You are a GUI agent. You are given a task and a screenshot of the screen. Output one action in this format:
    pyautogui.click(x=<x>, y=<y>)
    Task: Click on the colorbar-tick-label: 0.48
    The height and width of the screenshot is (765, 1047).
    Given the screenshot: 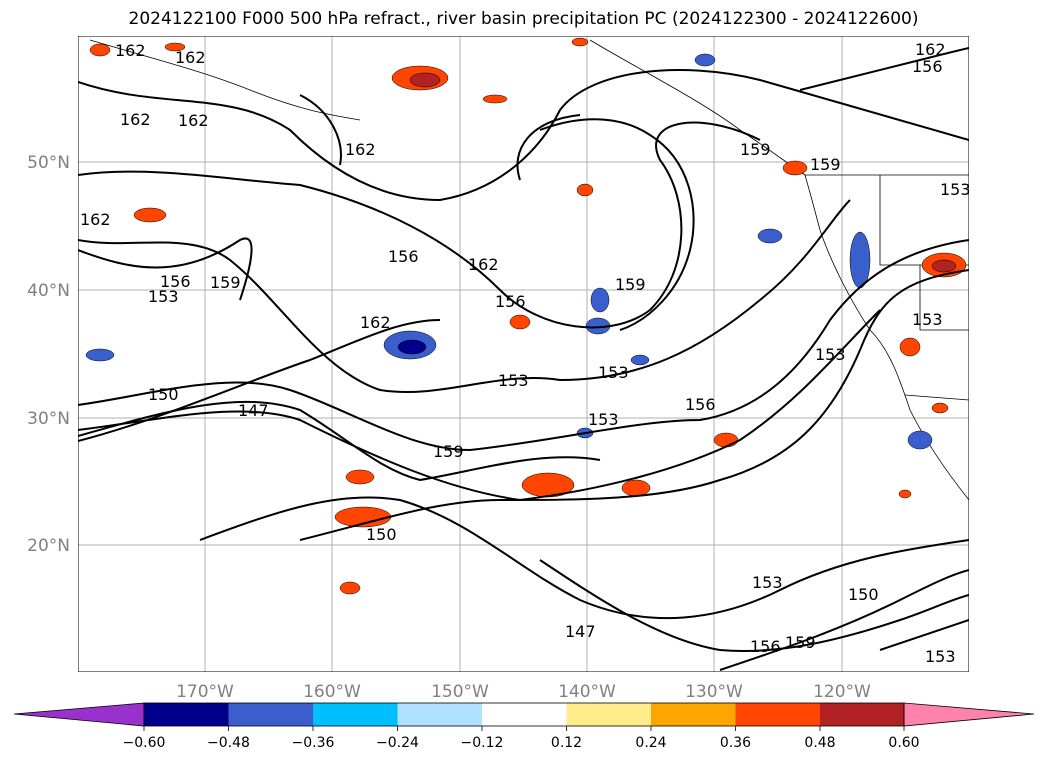 What is the action you would take?
    pyautogui.click(x=819, y=743)
    